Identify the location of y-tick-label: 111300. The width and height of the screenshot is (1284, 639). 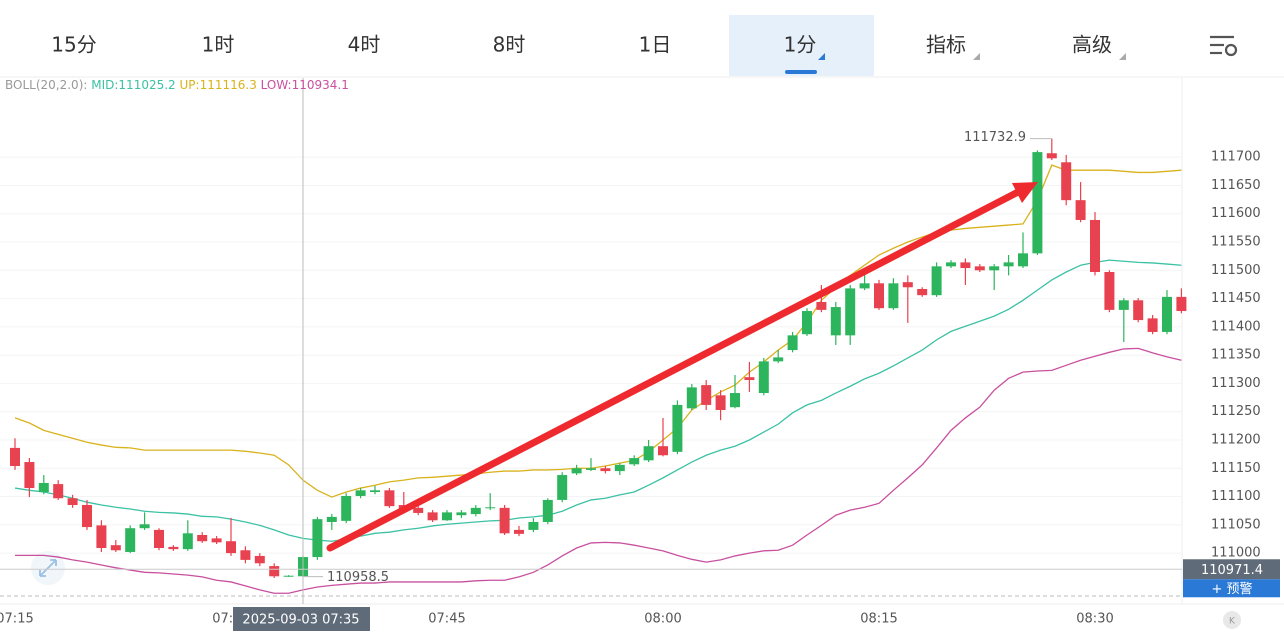
(1236, 383).